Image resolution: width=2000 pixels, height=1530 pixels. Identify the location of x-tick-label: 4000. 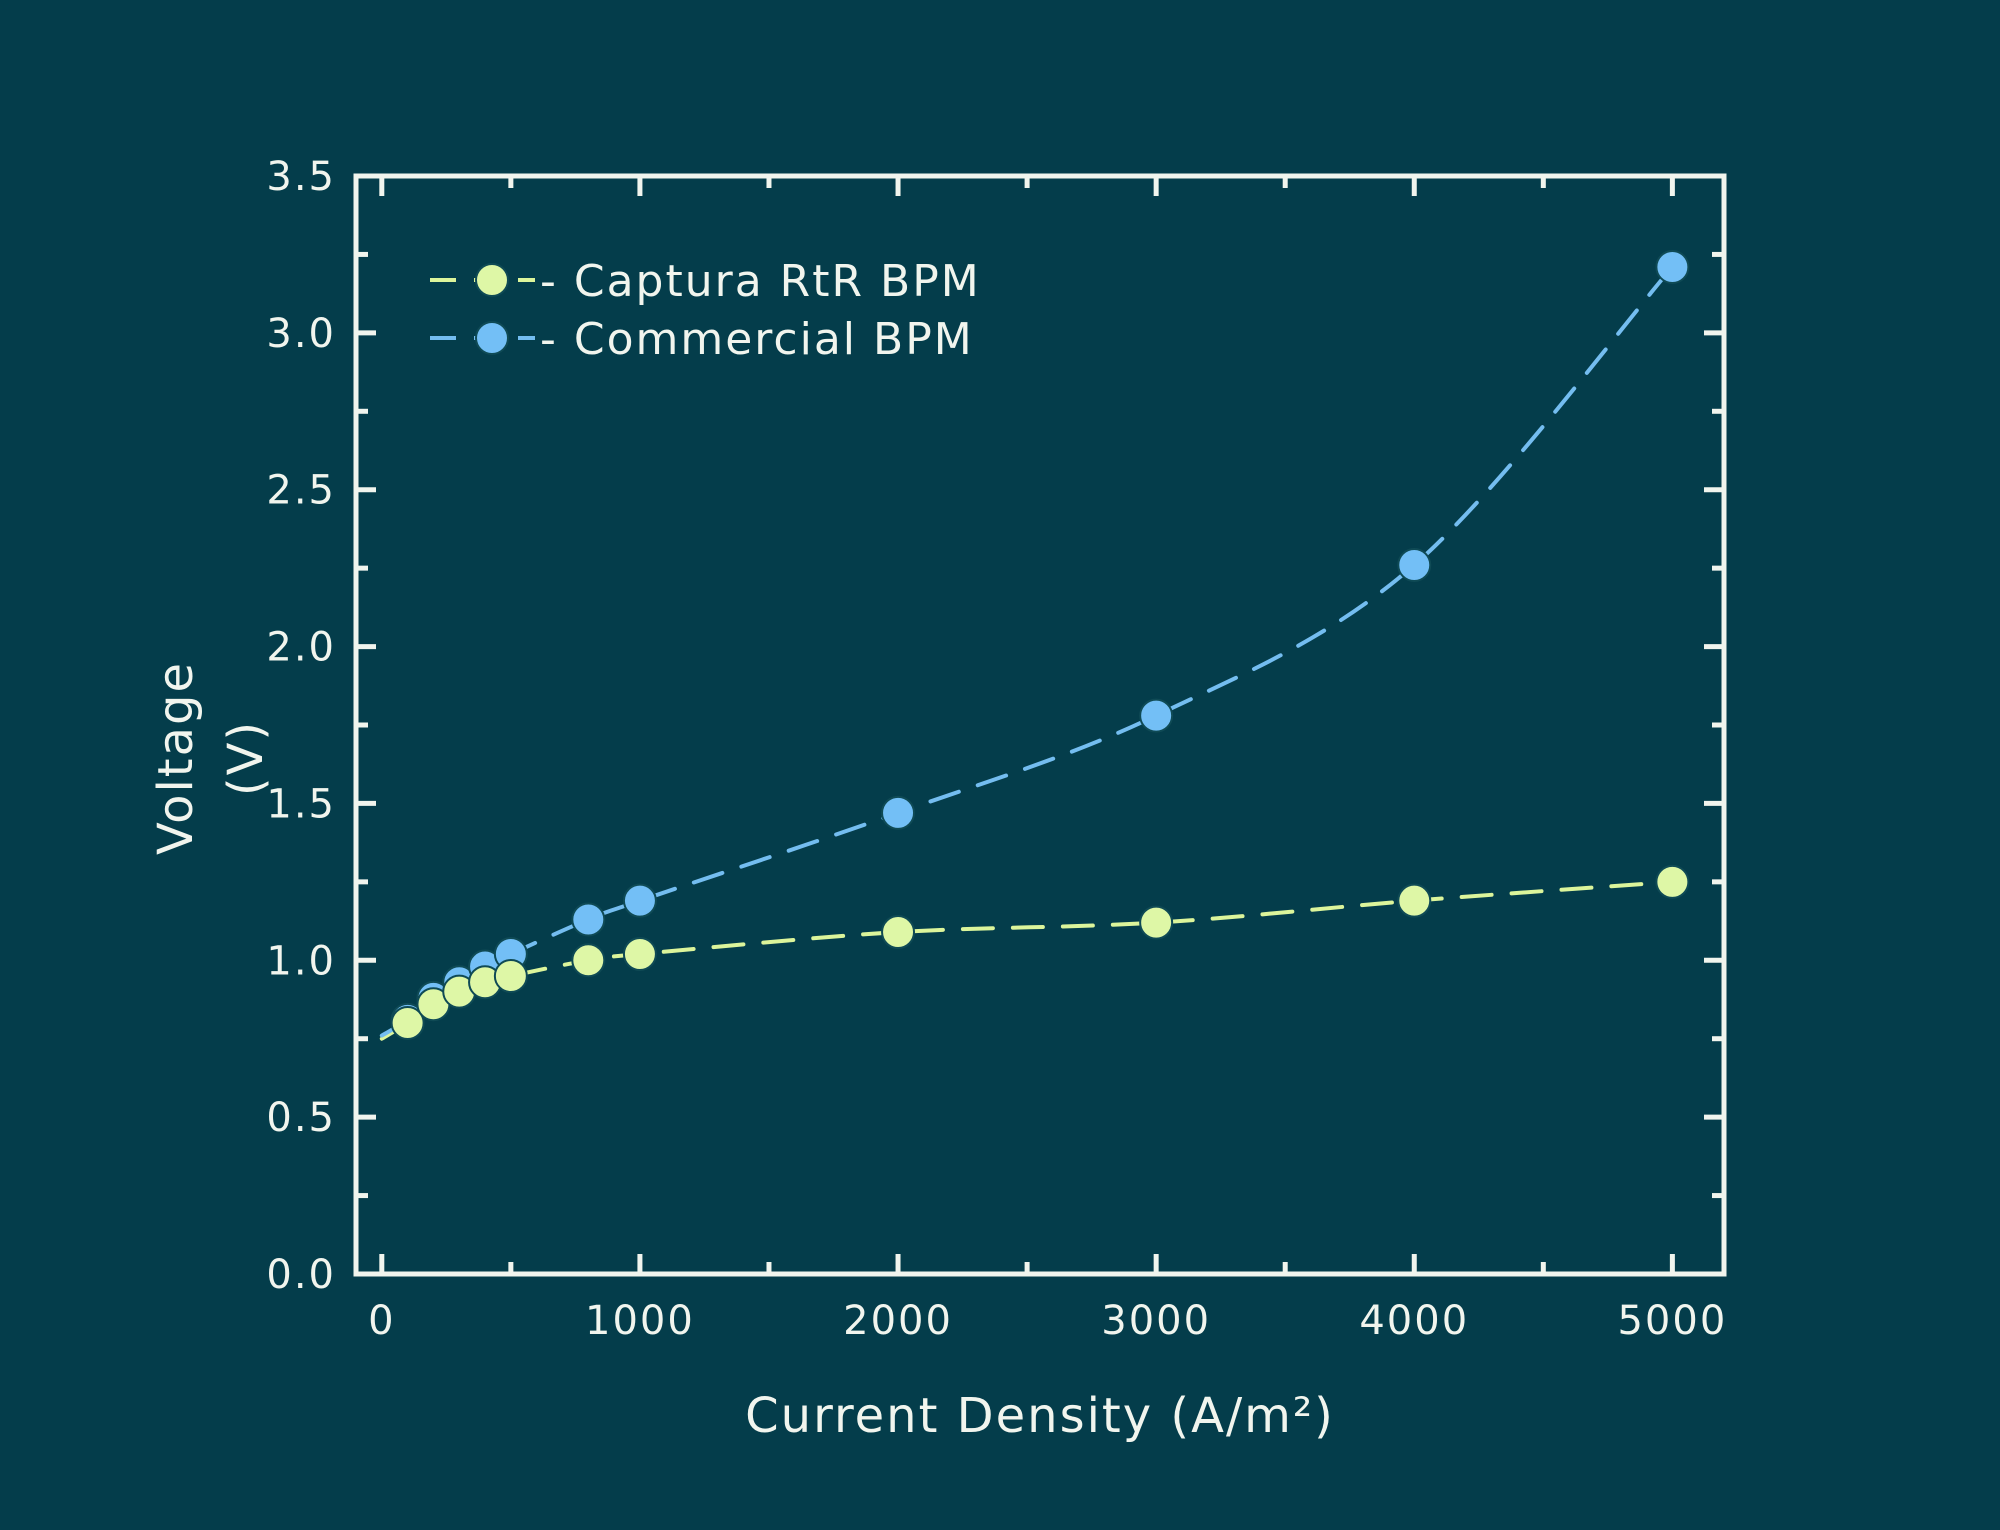
(1414, 1321).